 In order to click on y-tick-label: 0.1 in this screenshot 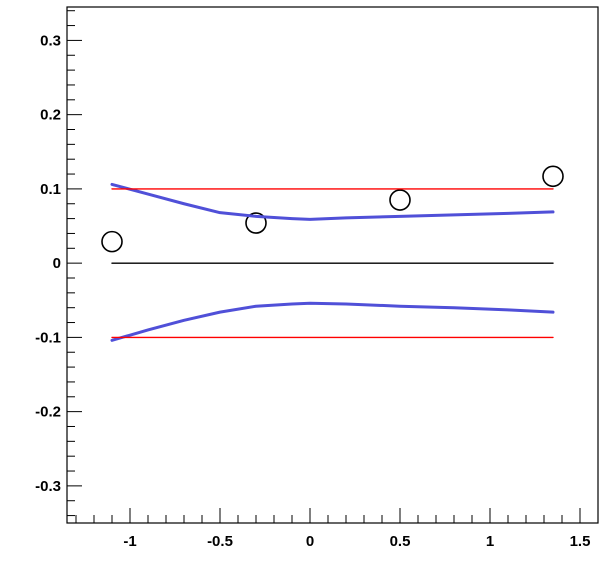, I will do `click(50, 189)`.